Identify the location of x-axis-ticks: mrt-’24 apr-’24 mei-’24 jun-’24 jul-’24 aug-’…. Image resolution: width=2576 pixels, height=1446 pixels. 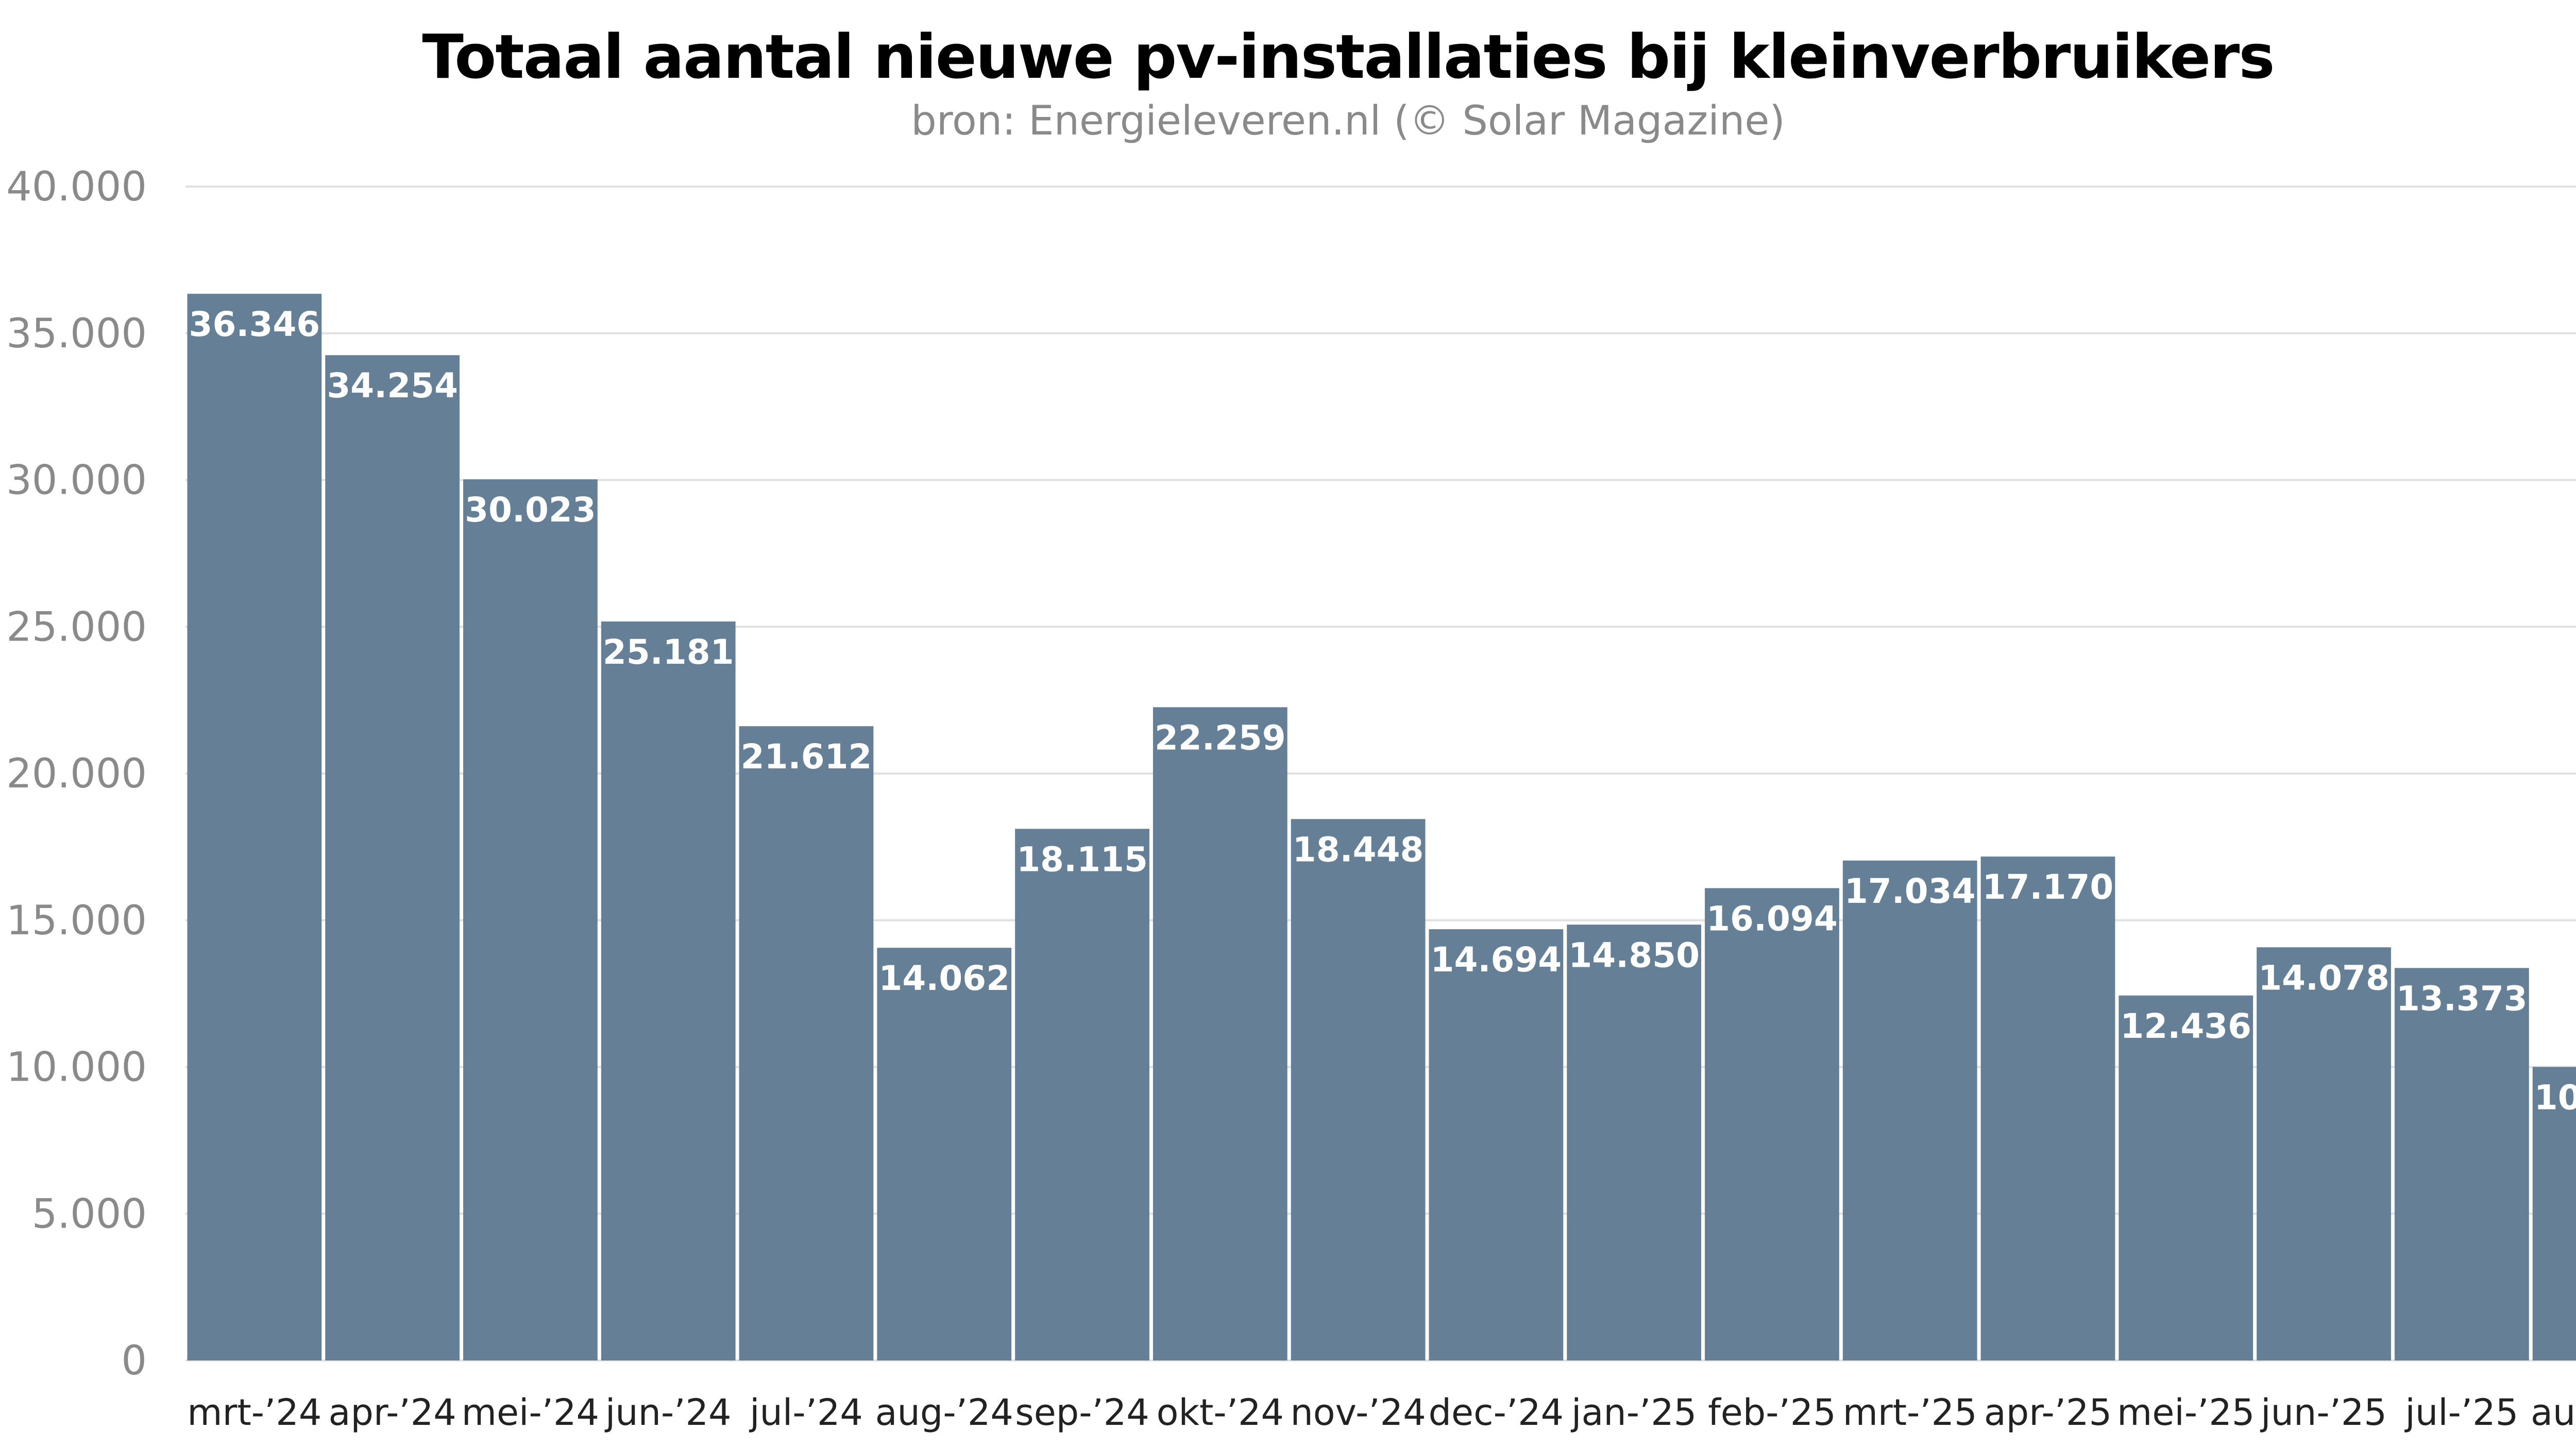
(1381, 1412).